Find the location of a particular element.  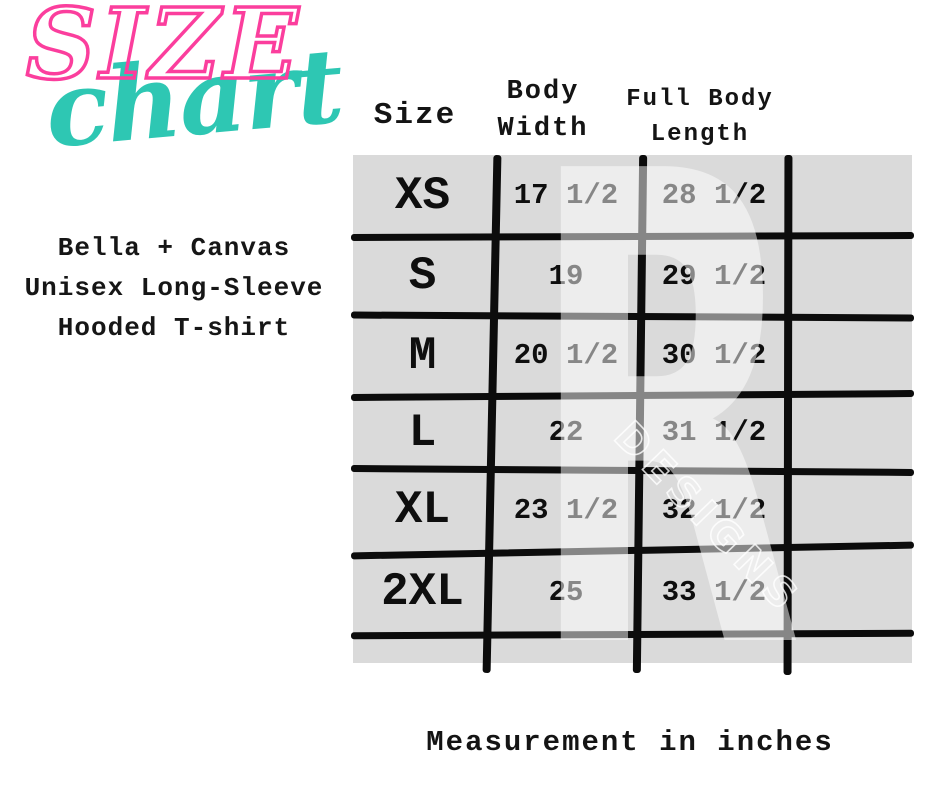

table-cell-empty-xl is located at coordinates (850, 510).